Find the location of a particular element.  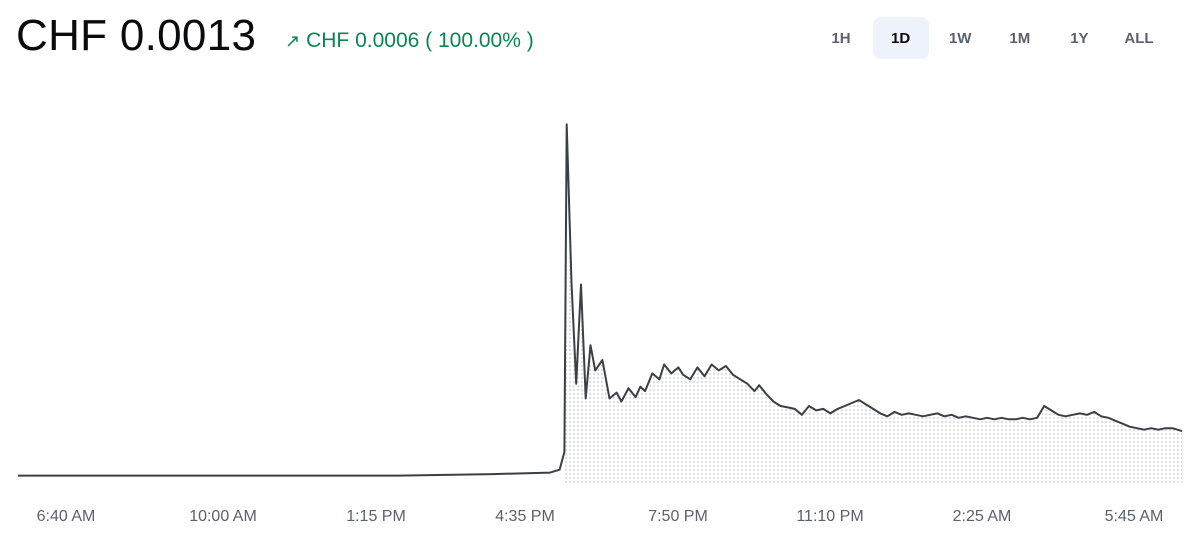

x-tick-label: 1:15 PM is located at coordinates (376, 516).